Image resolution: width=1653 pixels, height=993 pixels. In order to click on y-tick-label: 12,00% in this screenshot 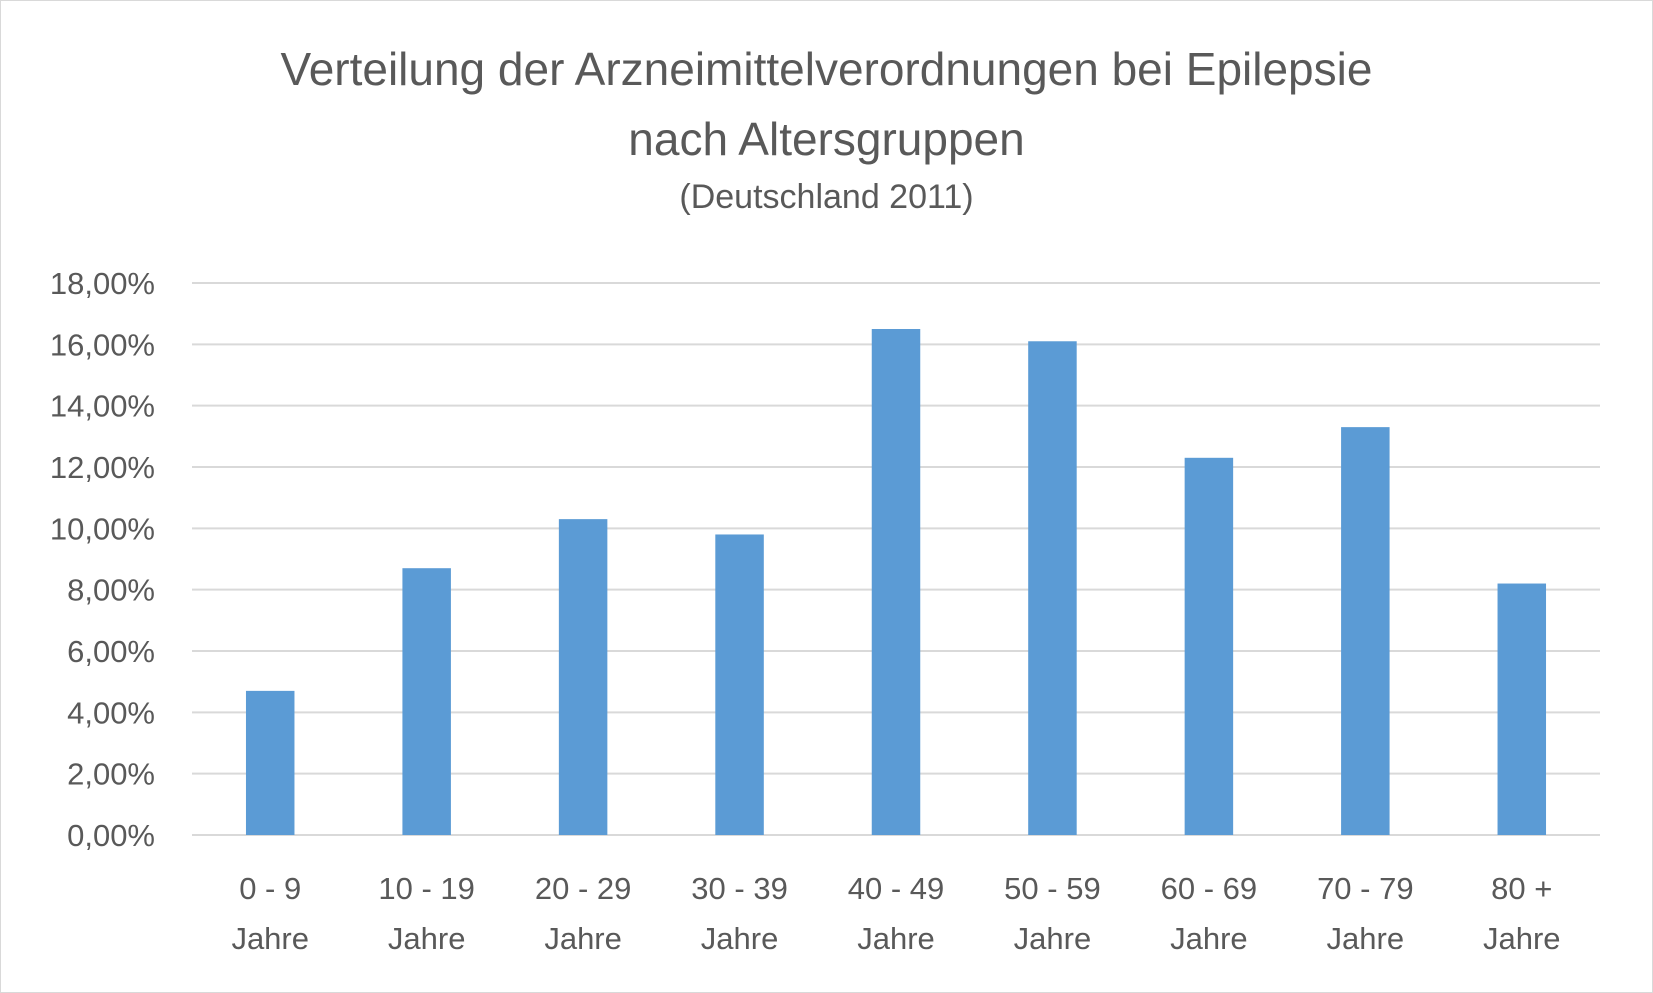, I will do `click(102, 467)`.